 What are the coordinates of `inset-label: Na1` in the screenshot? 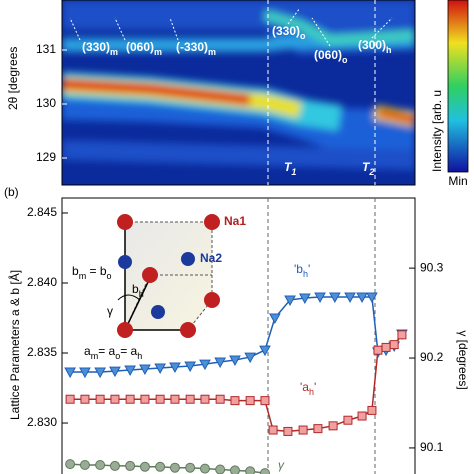 It's located at (235, 221).